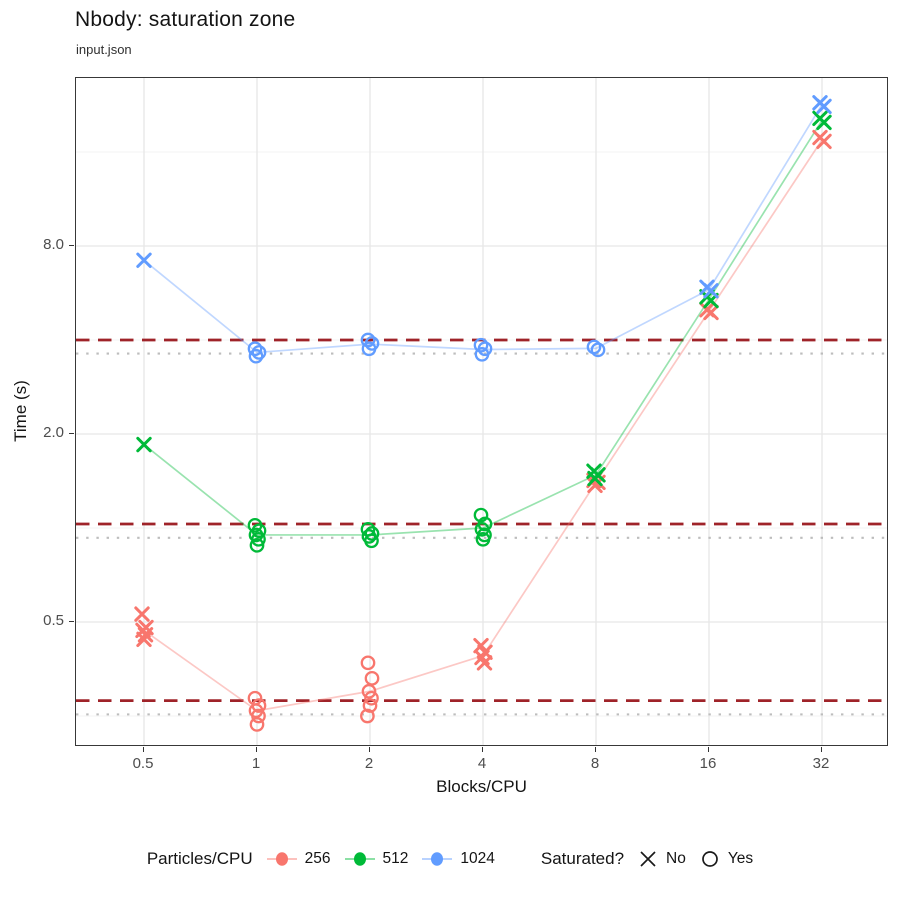  I want to click on legend-color-items: 256 512 1024, so click(380, 859).